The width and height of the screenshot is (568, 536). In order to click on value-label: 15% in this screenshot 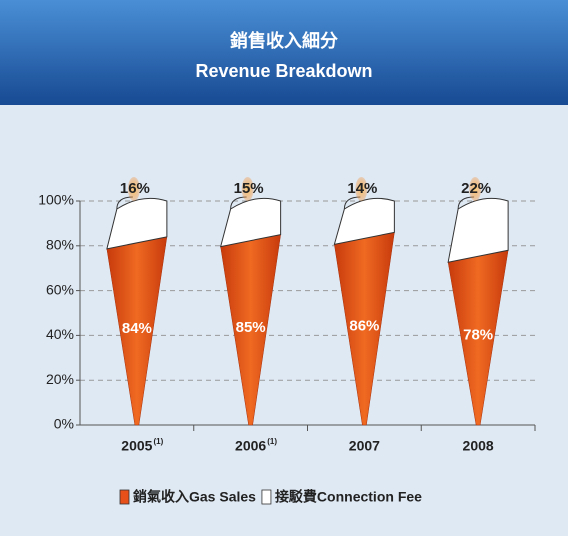, I will do `click(249, 188)`.